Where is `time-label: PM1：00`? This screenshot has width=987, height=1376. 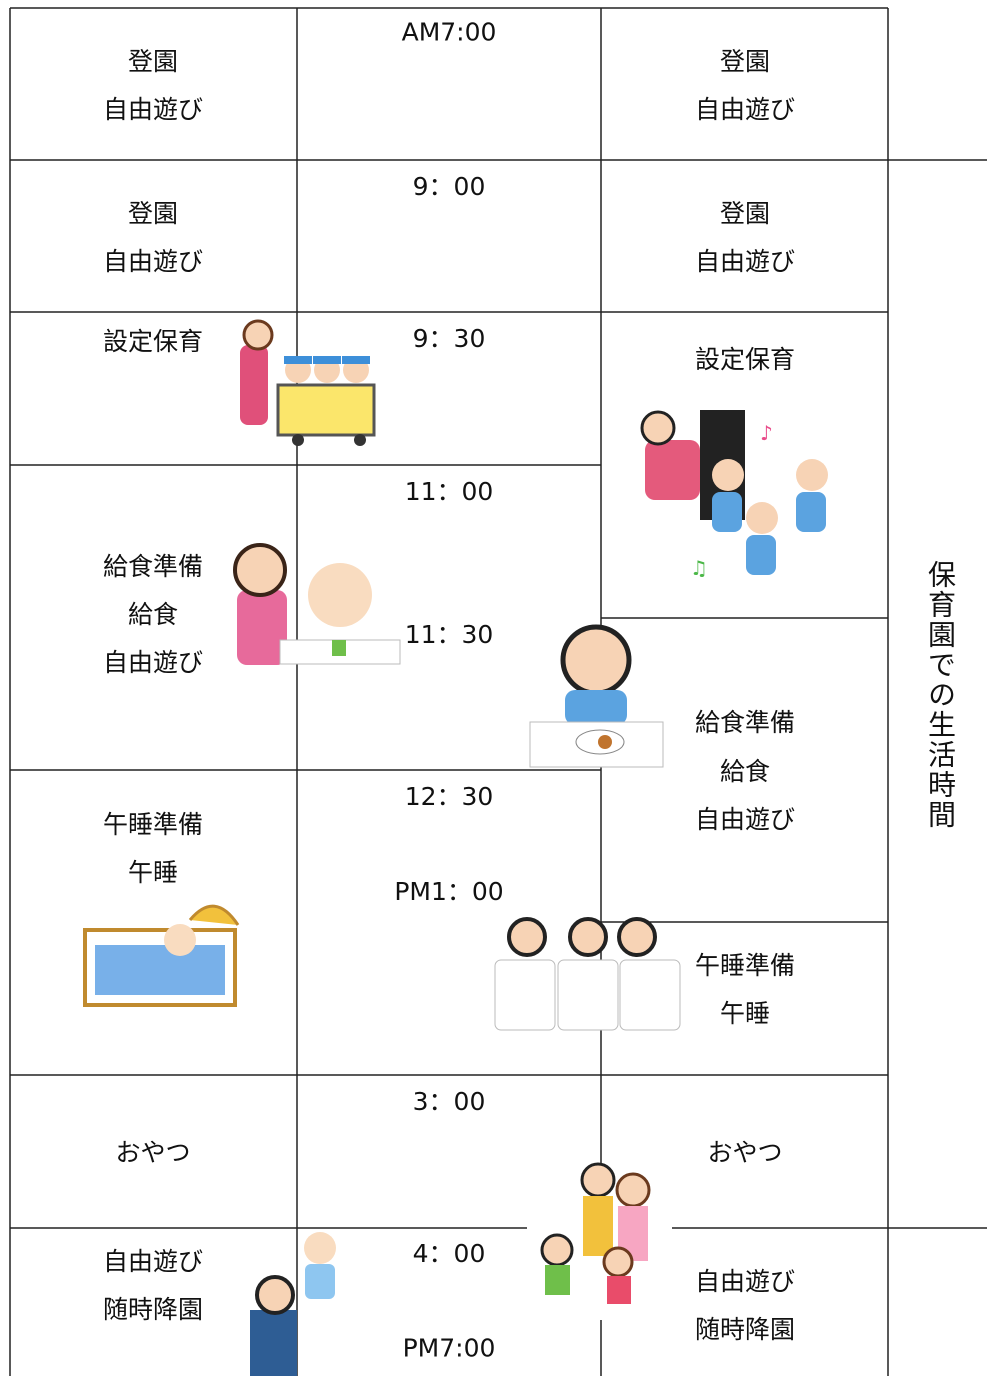
time-label: PM1：00 is located at coordinates (449, 891).